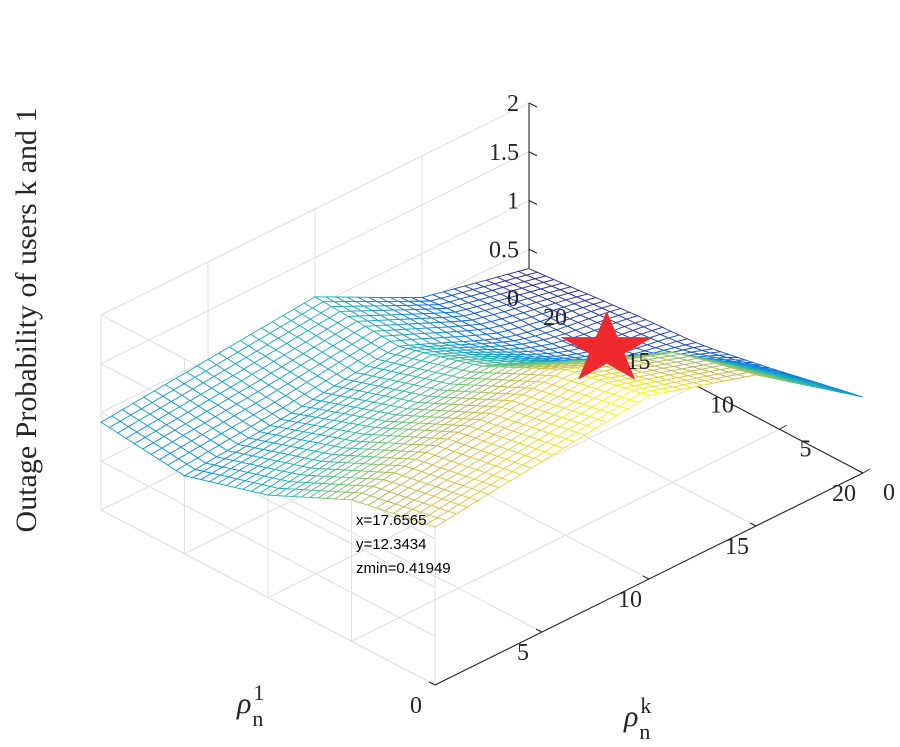 The width and height of the screenshot is (900, 747). Describe the element at coordinates (258, 692) in the screenshot. I see `y-axis-label-sup: 1` at that location.